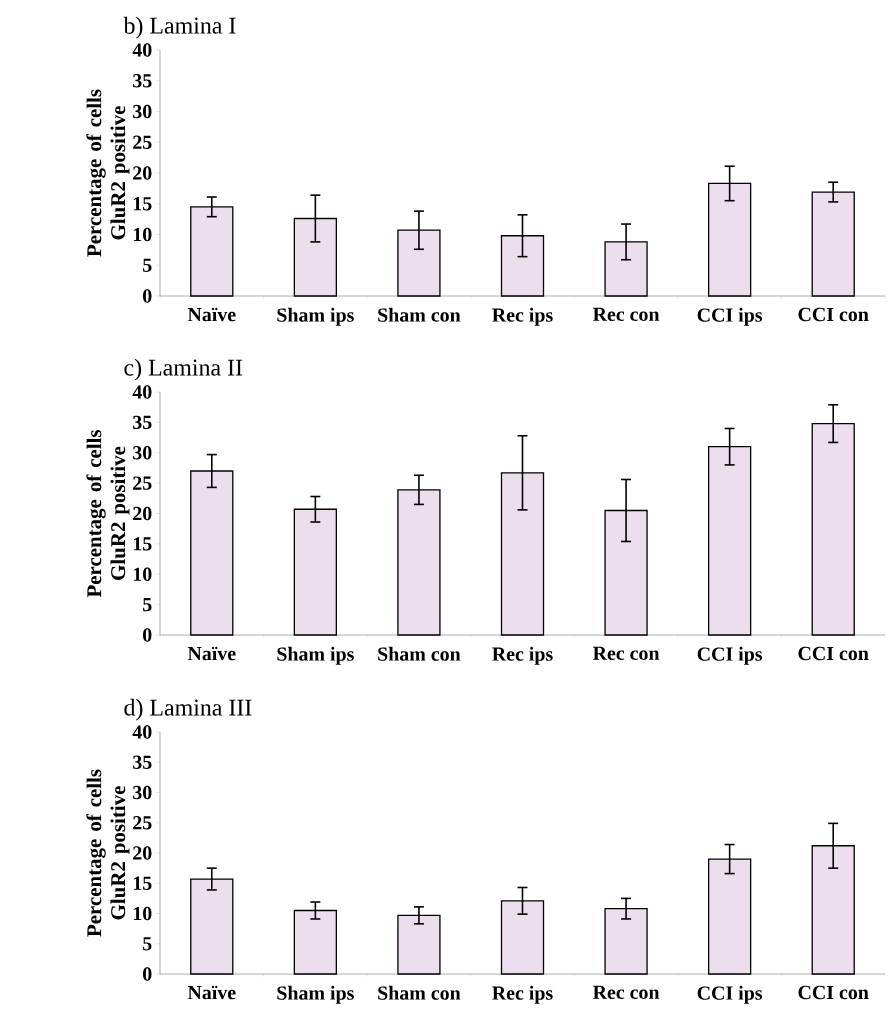 Image resolution: width=894 pixels, height=1024 pixels. I want to click on chart-title: d) Lamina III, so click(188, 709).